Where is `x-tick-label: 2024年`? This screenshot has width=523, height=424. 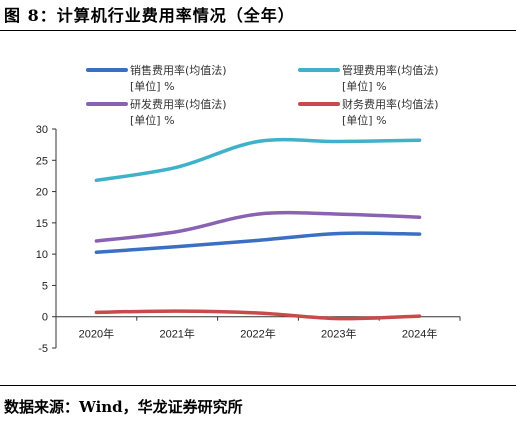
x-tick-label: 2024年 is located at coordinates (419, 334).